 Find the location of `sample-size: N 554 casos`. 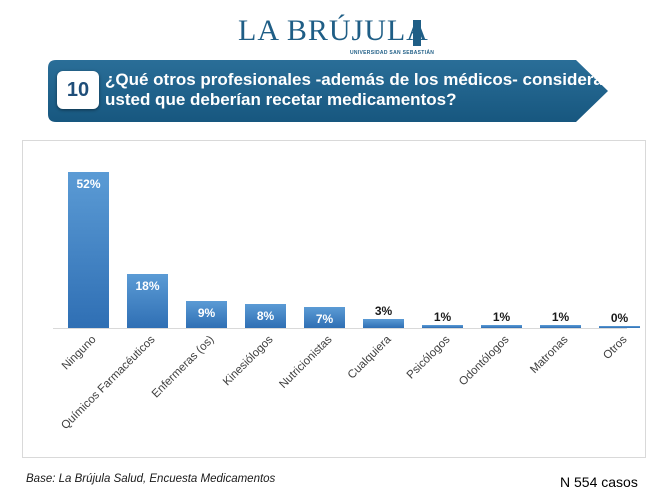

sample-size: N 554 casos is located at coordinates (599, 482).